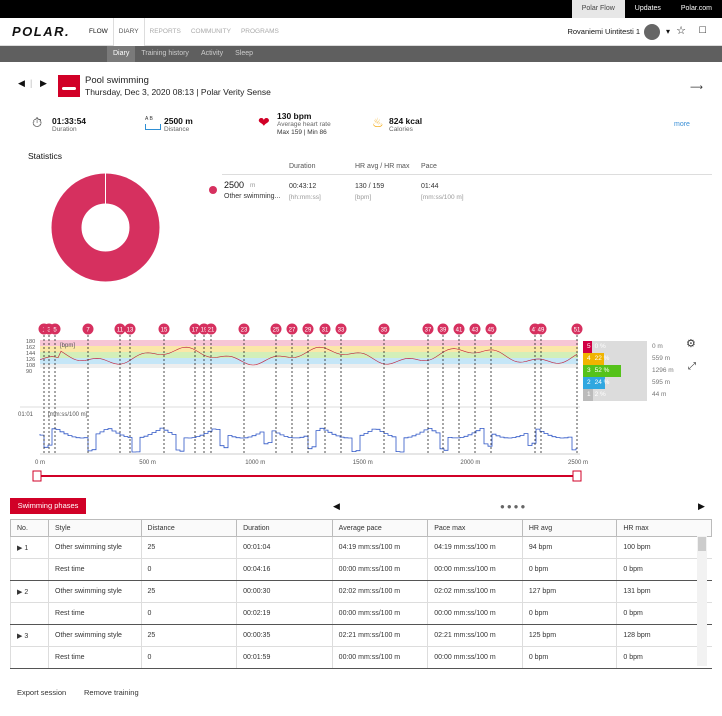 This screenshot has height=716, width=722. What do you see at coordinates (663, 370) in the screenshot?
I see `zone-distance: 1296 m` at bounding box center [663, 370].